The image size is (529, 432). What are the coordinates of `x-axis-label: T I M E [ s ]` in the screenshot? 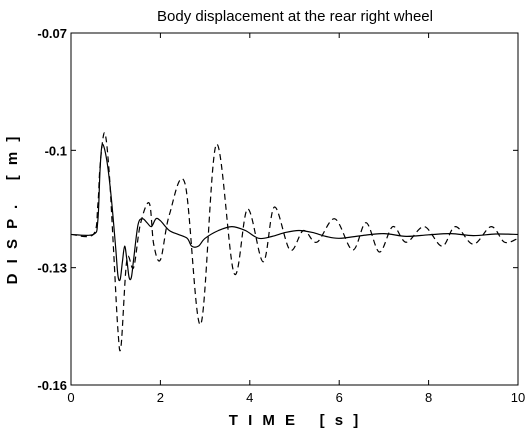 It's located at (295, 420).